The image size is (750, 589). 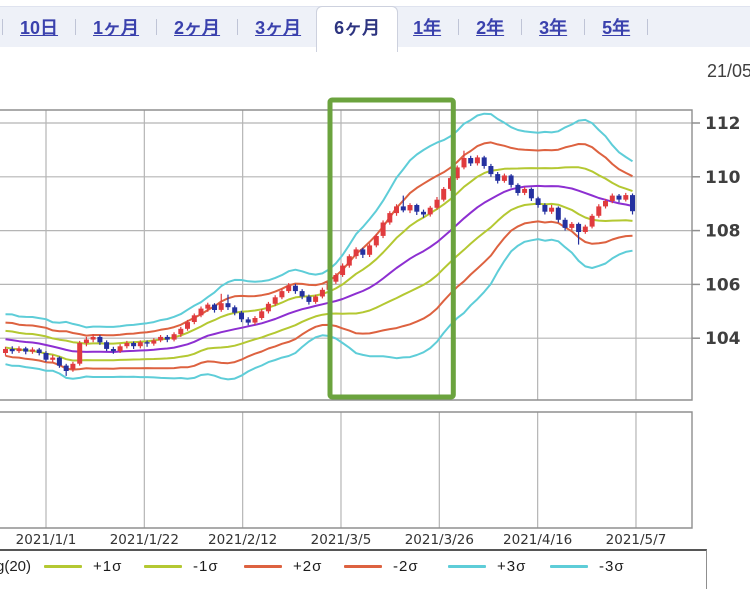 I want to click on period-tab-6: 2年, so click(x=490, y=28).